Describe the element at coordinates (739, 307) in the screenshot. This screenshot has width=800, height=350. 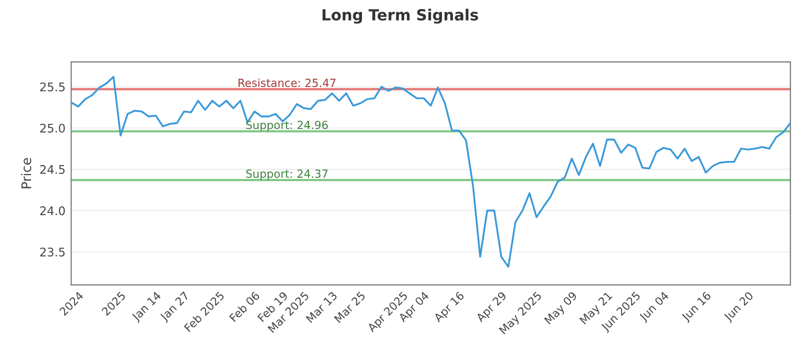
I see `x-tick-label: Jun 20` at that location.